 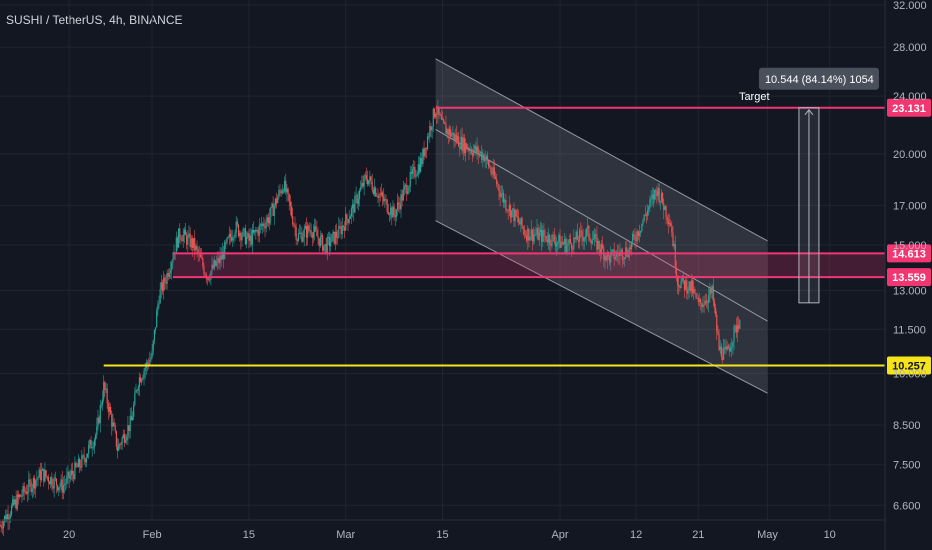 What do you see at coordinates (809, 185) in the screenshot?
I see `target-projection: Target 10.544 (84.14%) 1054` at bounding box center [809, 185].